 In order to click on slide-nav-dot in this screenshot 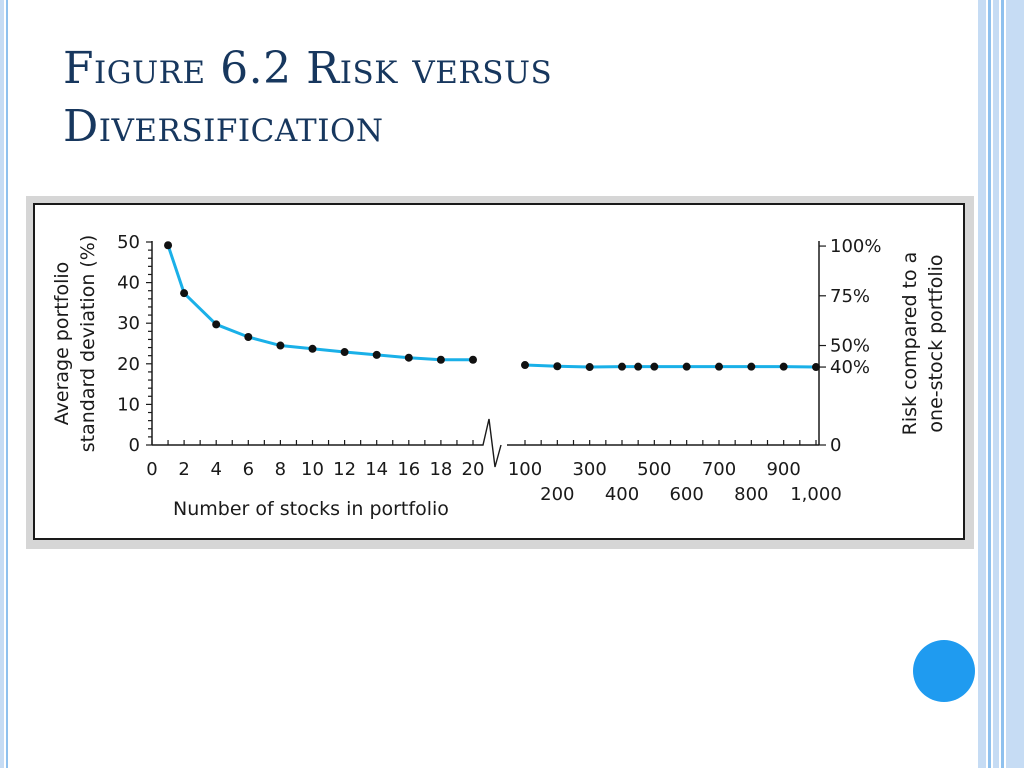, I will do `click(944, 671)`.